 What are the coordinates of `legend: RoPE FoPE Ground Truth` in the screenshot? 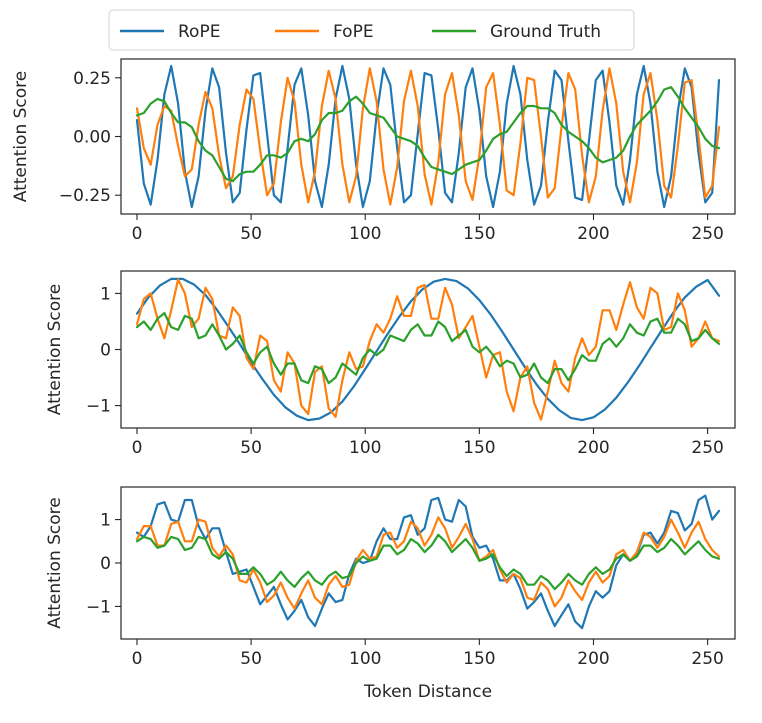 It's located at (371, 30).